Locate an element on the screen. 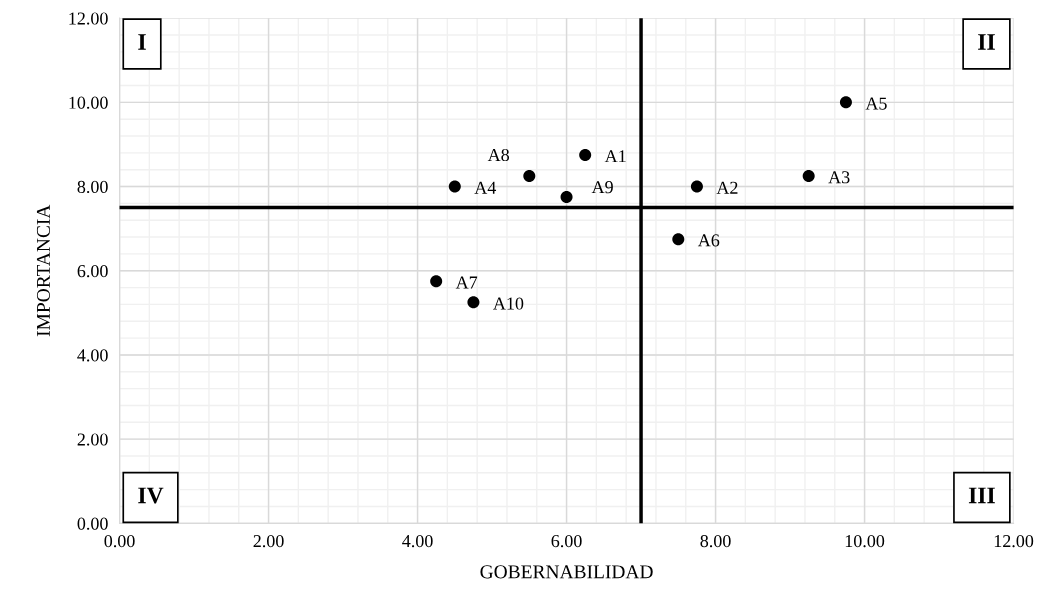  y-tick-label: 4.00 is located at coordinates (92, 355).